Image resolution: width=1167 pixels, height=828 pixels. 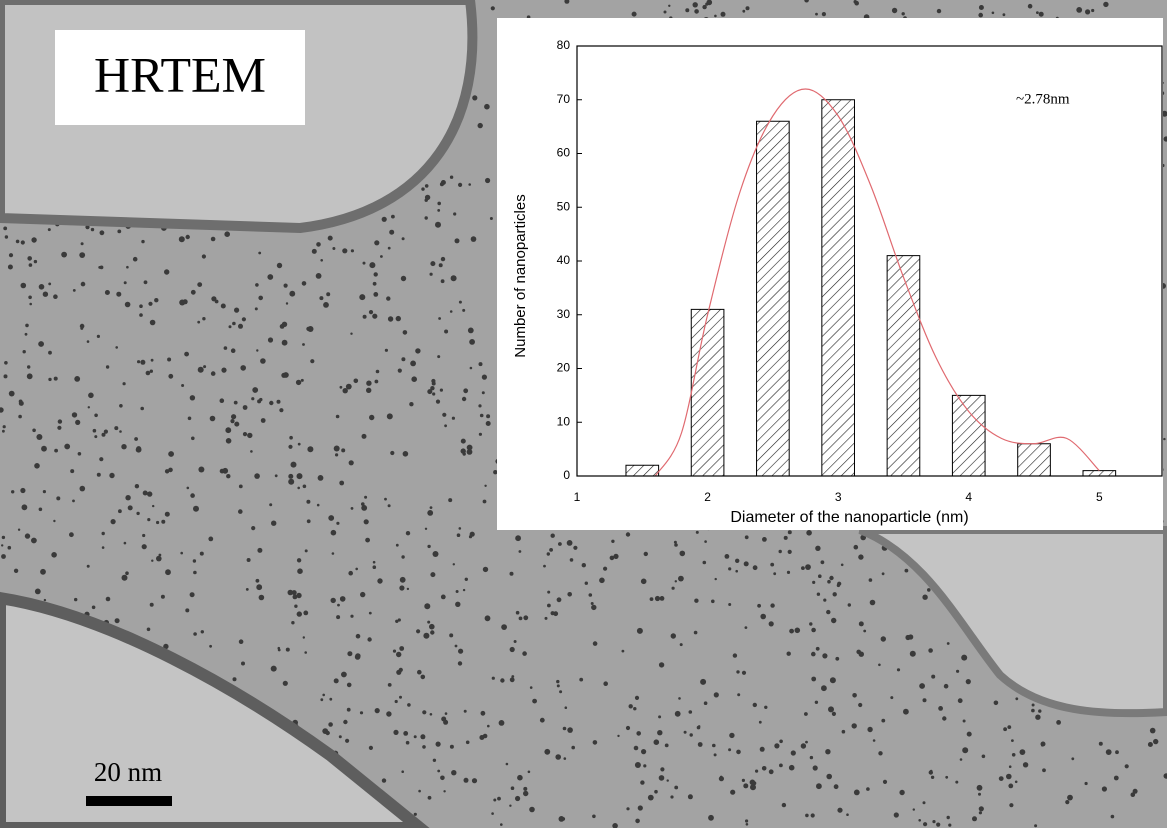 I want to click on y-tick-label: 50, so click(x=564, y=206).